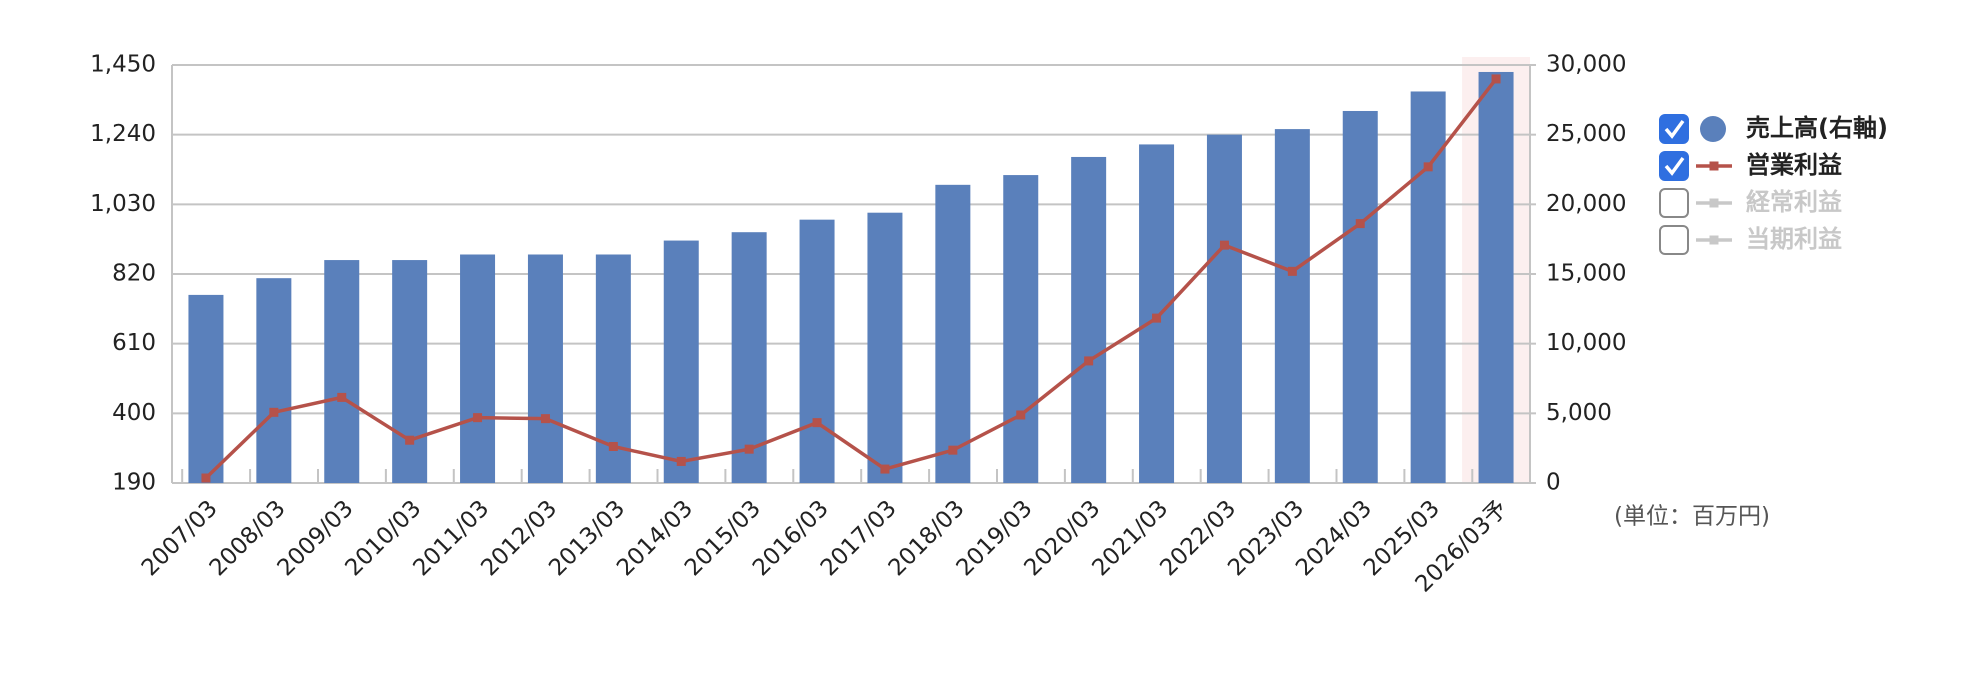  Describe the element at coordinates (1794, 165) in the screenshot. I see `legend-label: 営業利益` at that location.